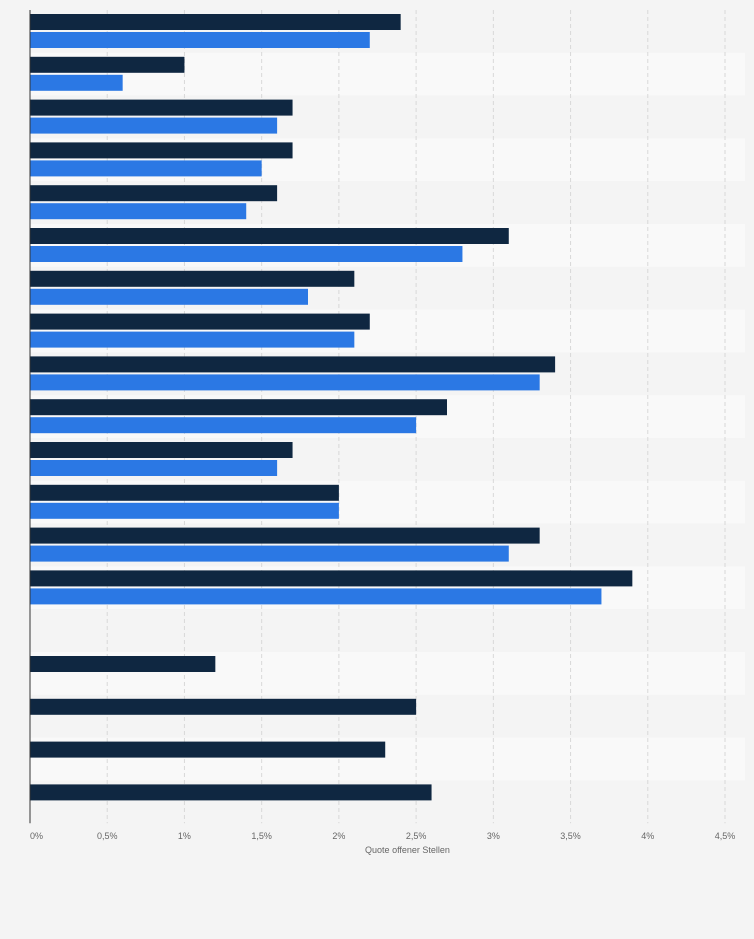  I want to click on x-tick-label: 4%, so click(647, 836).